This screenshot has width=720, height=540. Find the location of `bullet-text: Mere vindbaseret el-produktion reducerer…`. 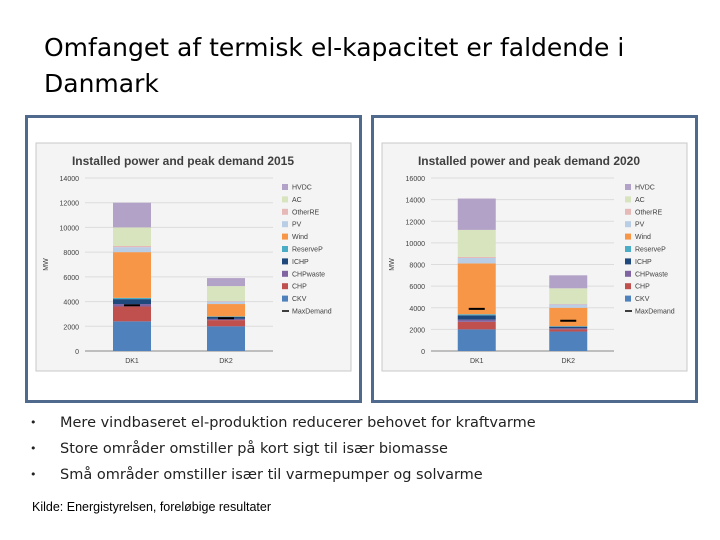

bullet-text: Mere vindbaseret el-produktion reducerer… is located at coordinates (298, 423).